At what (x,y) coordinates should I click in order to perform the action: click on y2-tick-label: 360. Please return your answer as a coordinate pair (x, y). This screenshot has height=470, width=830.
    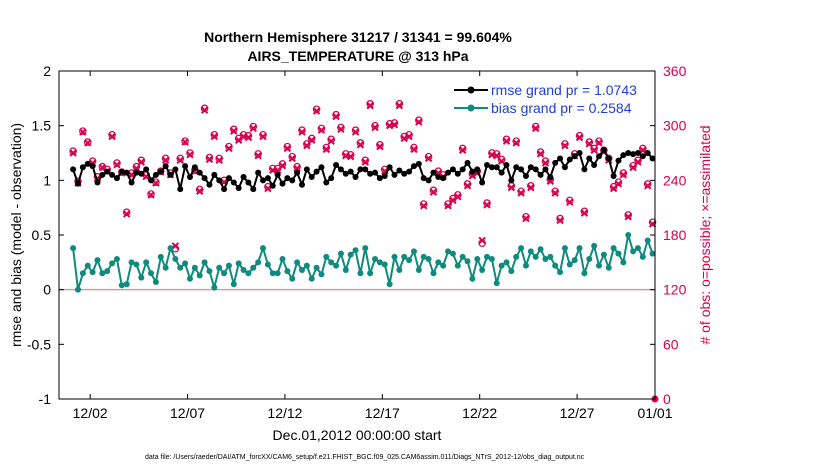
    Looking at the image, I should click on (675, 71).